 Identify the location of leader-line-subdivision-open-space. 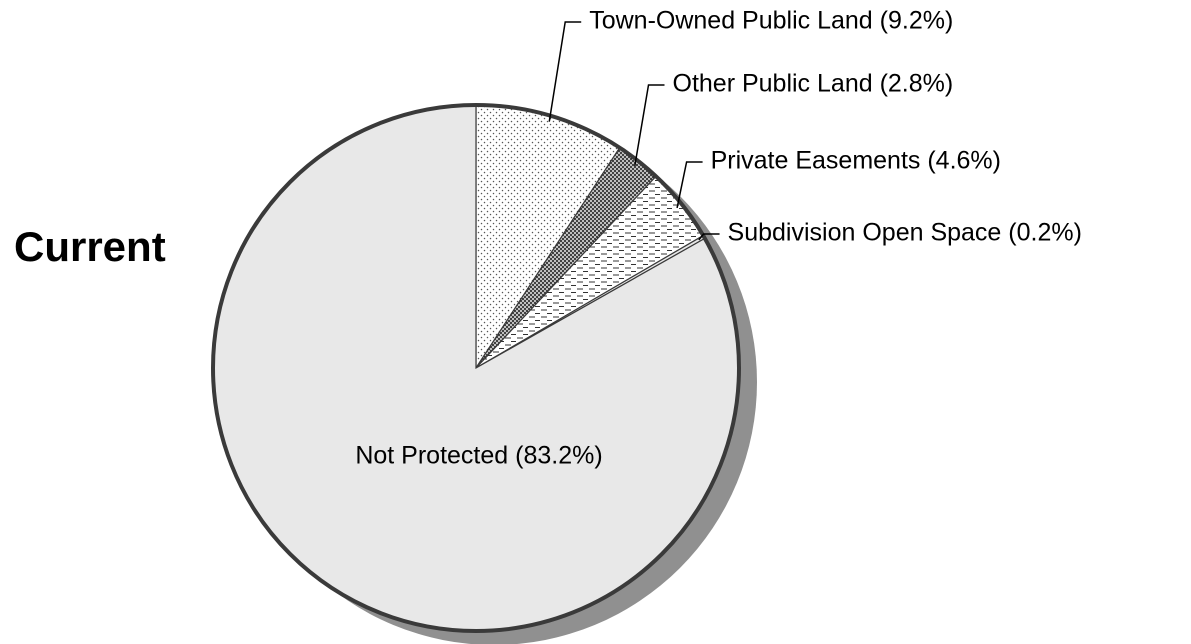
(709, 237).